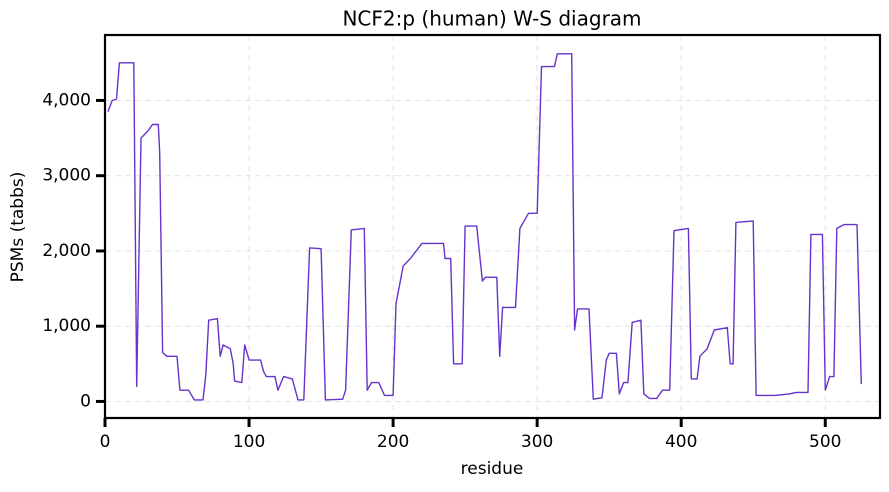 This screenshot has height=492, width=889. Describe the element at coordinates (491, 19) in the screenshot. I see `chart-title: NCF2:p (human) W-S diagram` at that location.